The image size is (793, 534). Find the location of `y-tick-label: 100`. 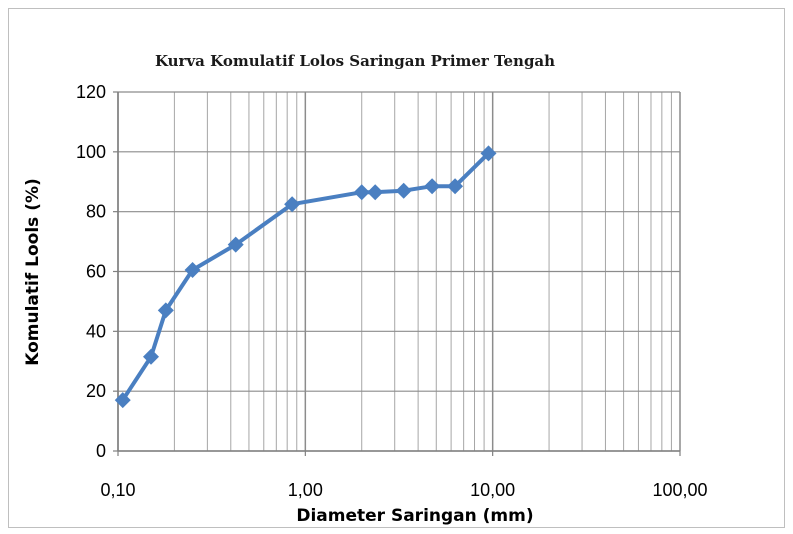

y-tick-label: 100 is located at coordinates (91, 152).